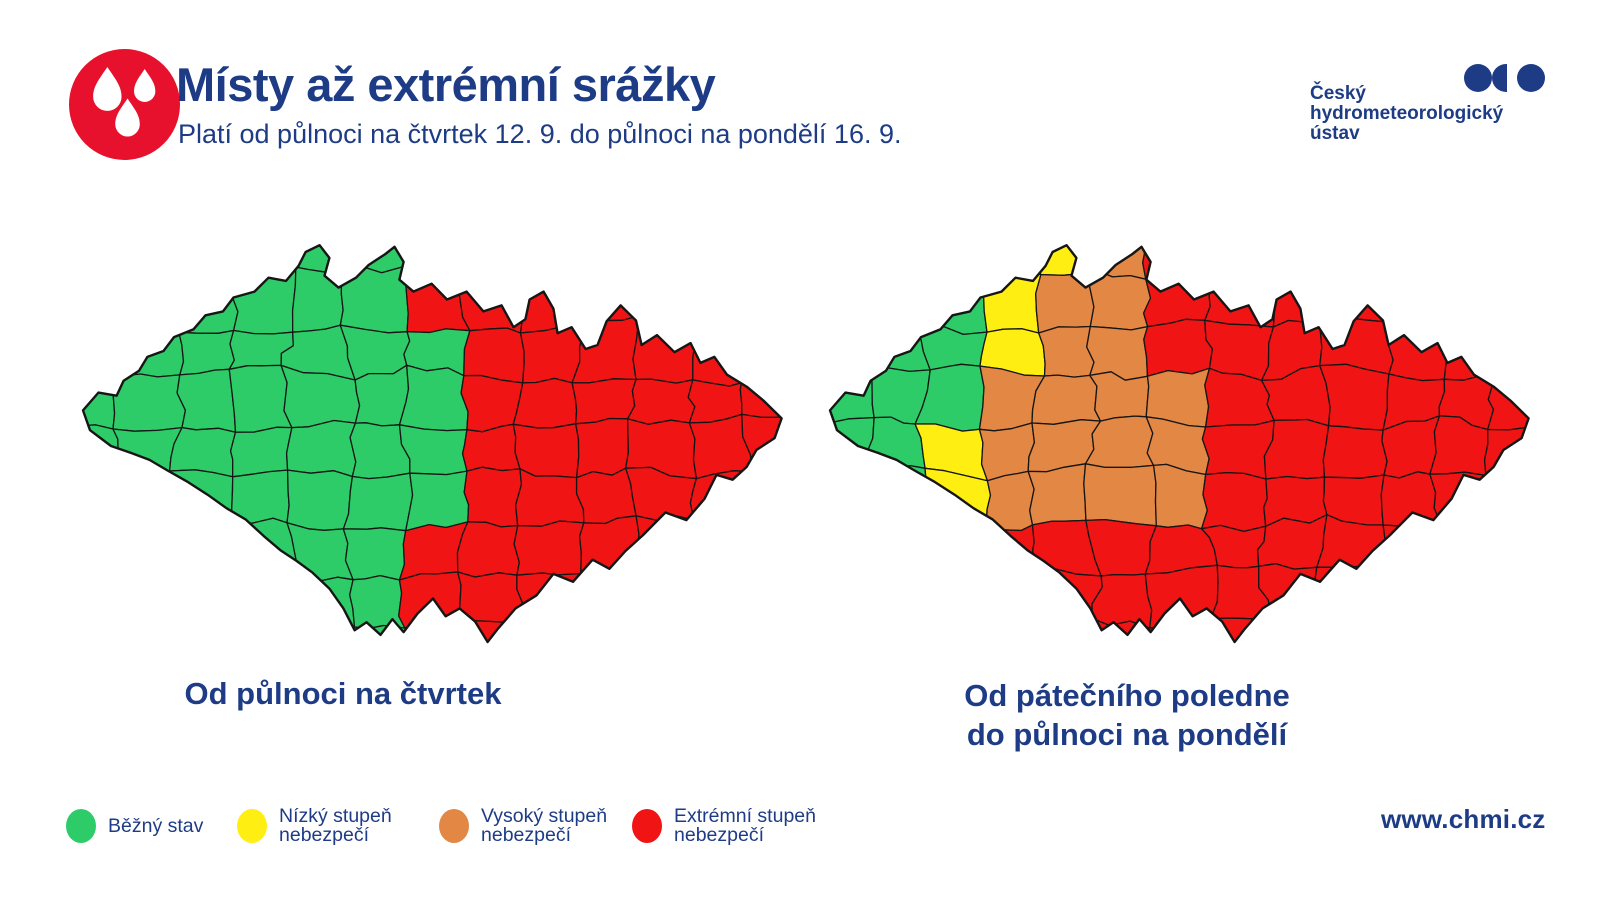 The height and width of the screenshot is (900, 1600). What do you see at coordinates (252, 826) in the screenshot?
I see `legend-dot-yellow` at bounding box center [252, 826].